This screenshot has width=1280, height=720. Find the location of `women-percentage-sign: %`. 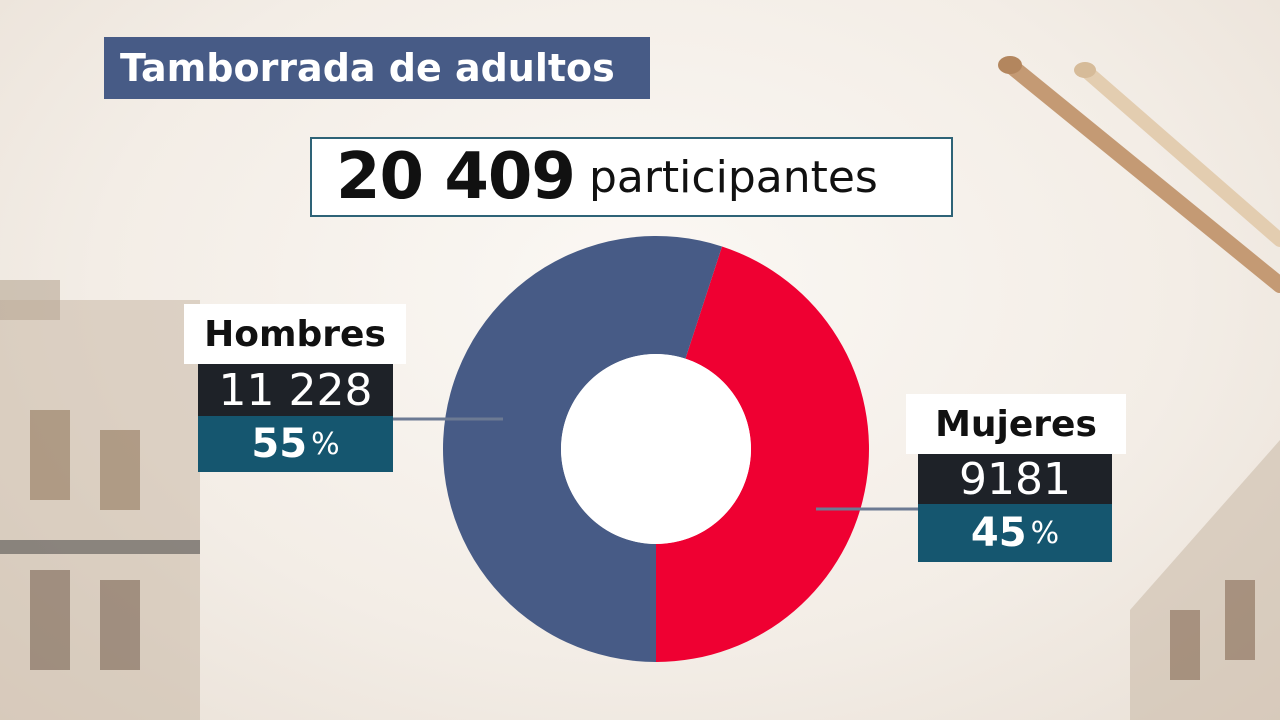

women-percentage-sign: % is located at coordinates (1045, 533).